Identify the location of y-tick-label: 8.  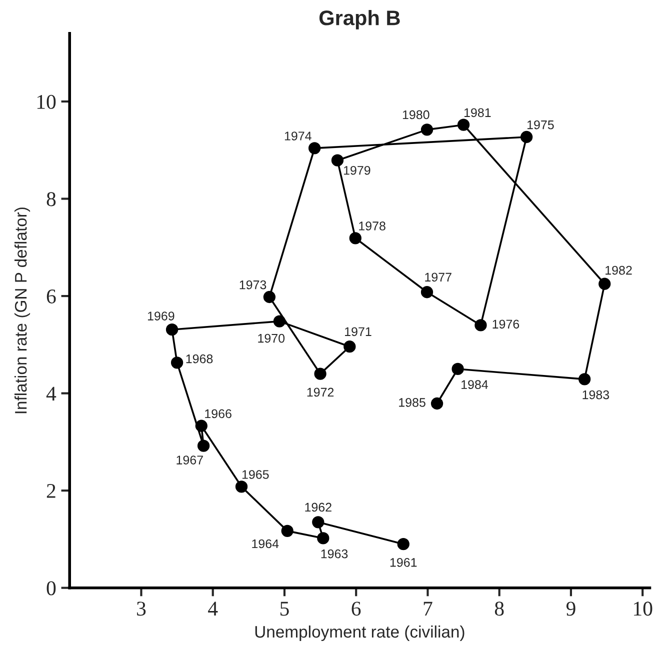
(51, 199).